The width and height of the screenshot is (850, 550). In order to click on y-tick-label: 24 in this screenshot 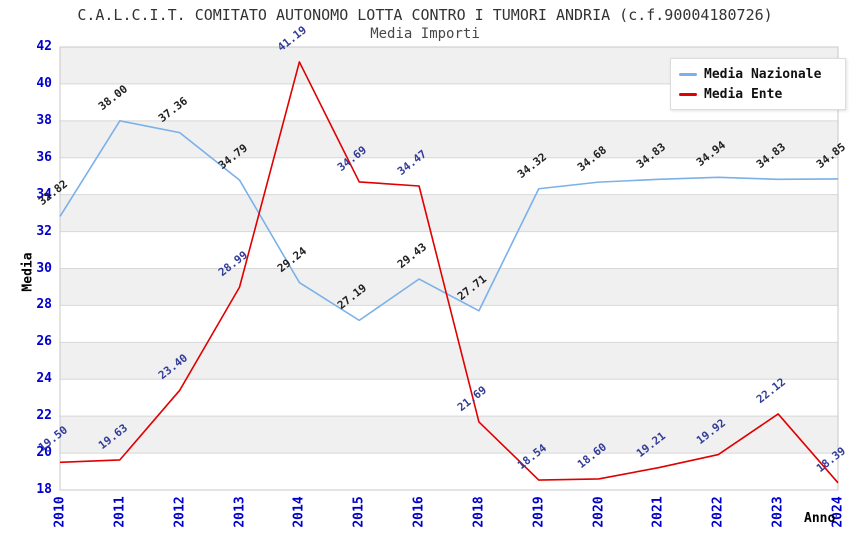, I will do `click(44, 379)`.